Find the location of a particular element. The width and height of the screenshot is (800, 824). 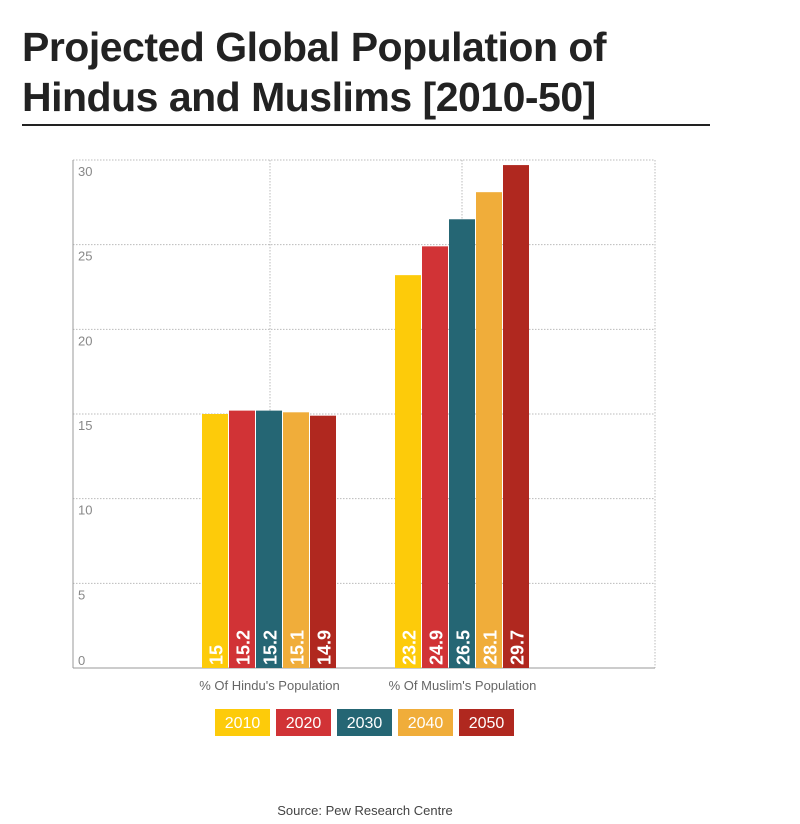

y-tick-label: 0 is located at coordinates (81, 660).